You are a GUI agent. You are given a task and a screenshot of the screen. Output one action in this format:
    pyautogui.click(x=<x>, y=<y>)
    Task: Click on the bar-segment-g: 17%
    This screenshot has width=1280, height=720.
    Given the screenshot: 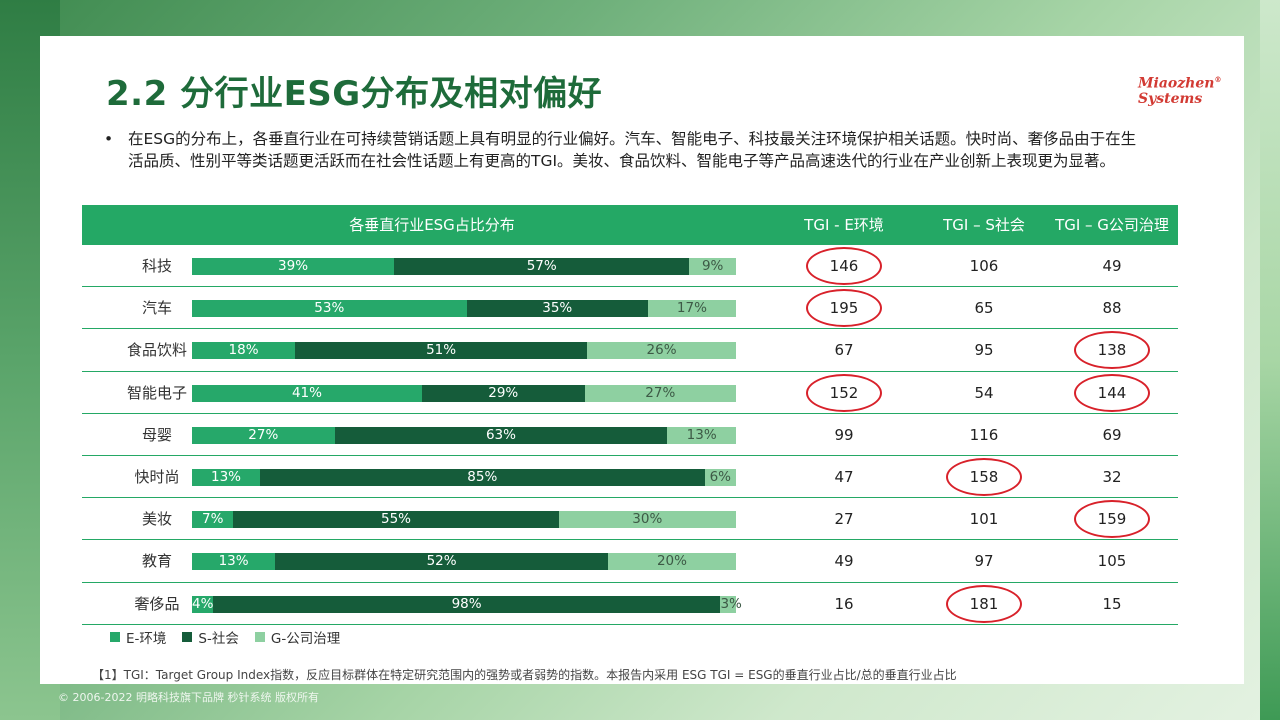 What is the action you would take?
    pyautogui.click(x=691, y=309)
    